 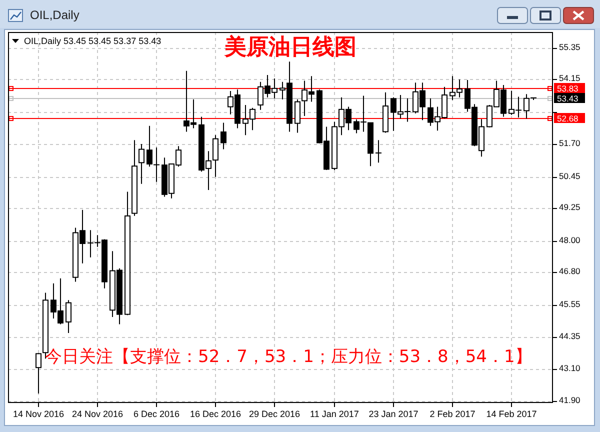 I want to click on y-tick-label: 50.45, so click(x=570, y=176).